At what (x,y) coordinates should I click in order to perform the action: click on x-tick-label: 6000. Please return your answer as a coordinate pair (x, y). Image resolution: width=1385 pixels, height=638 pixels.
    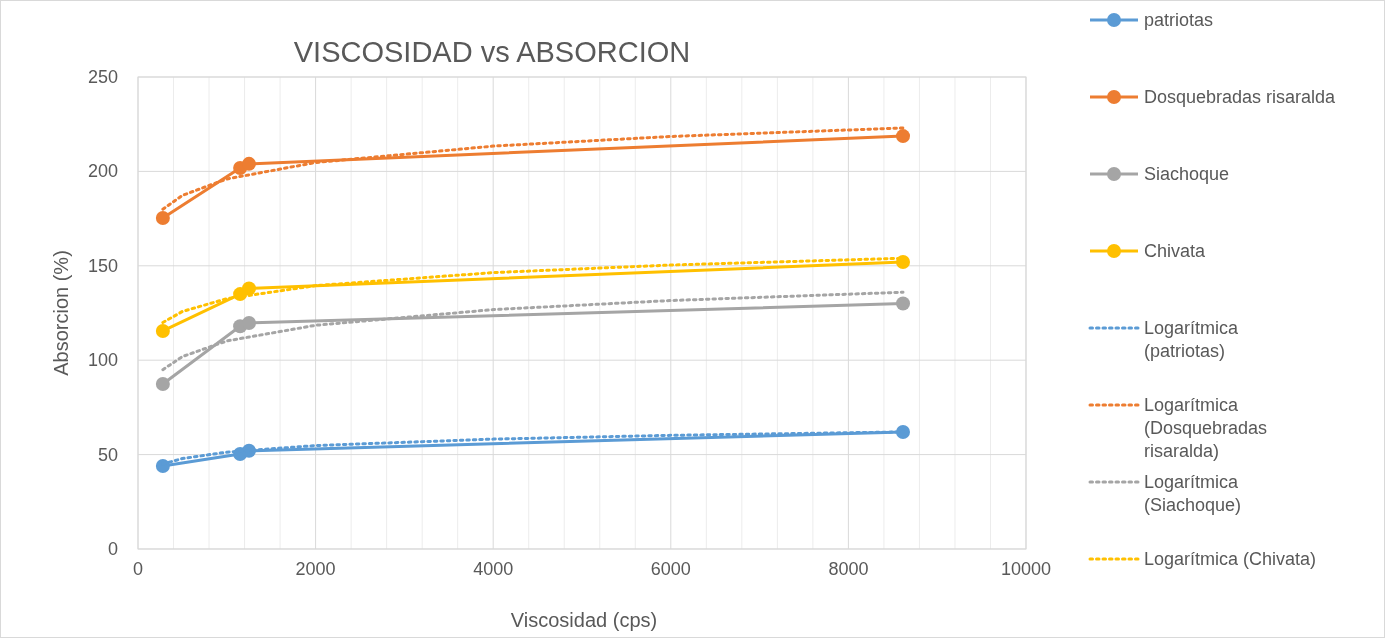
    Looking at the image, I should click on (670, 569).